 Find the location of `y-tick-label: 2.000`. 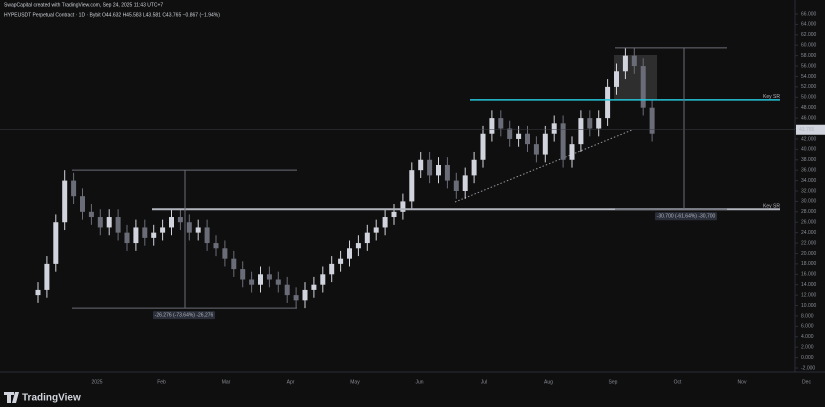

y-tick-label: 2.000 is located at coordinates (807, 348).